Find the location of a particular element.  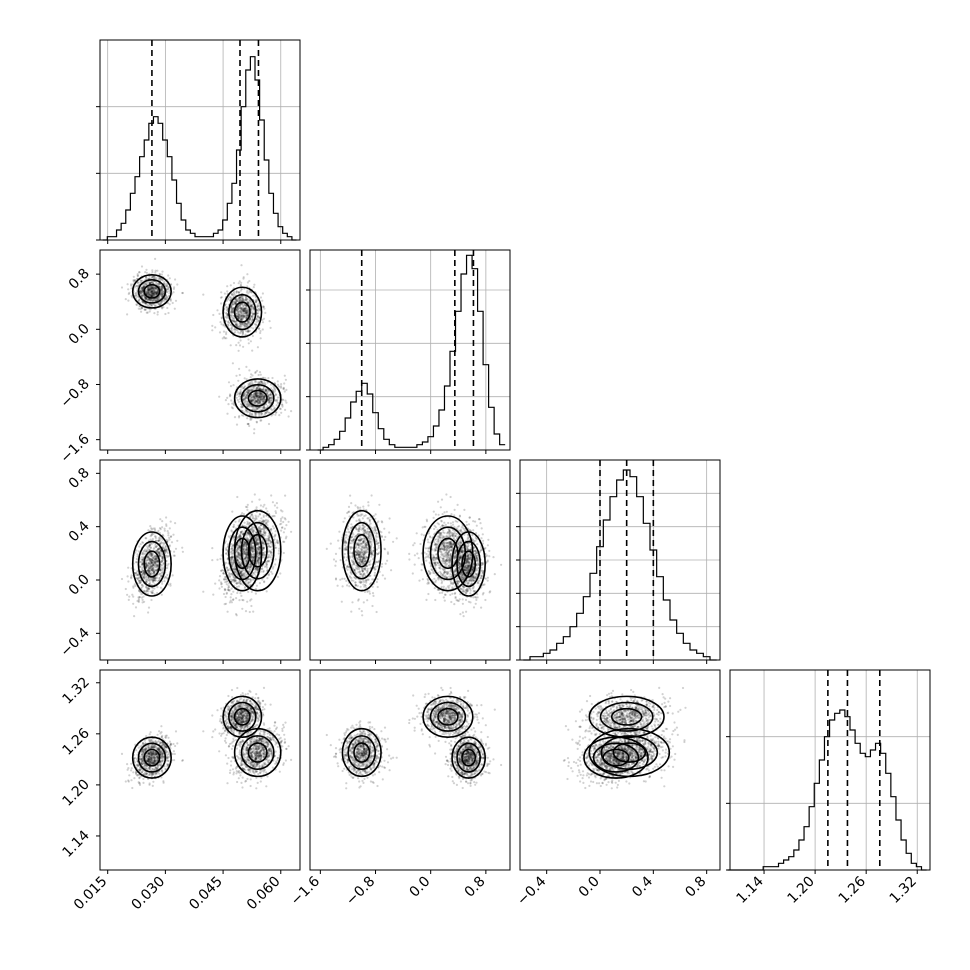

point-1-0-2072 is located at coordinates (151, 305).